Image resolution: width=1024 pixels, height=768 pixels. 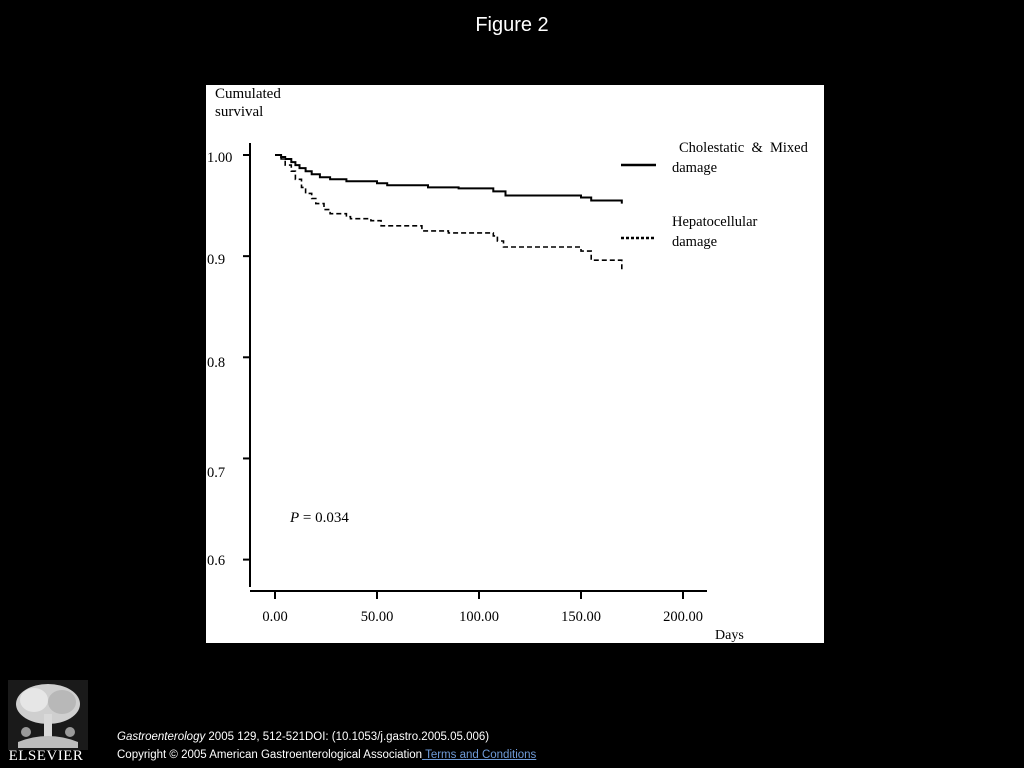 What do you see at coordinates (161, 737) in the screenshot?
I see `journal-name: Gastroenterology` at bounding box center [161, 737].